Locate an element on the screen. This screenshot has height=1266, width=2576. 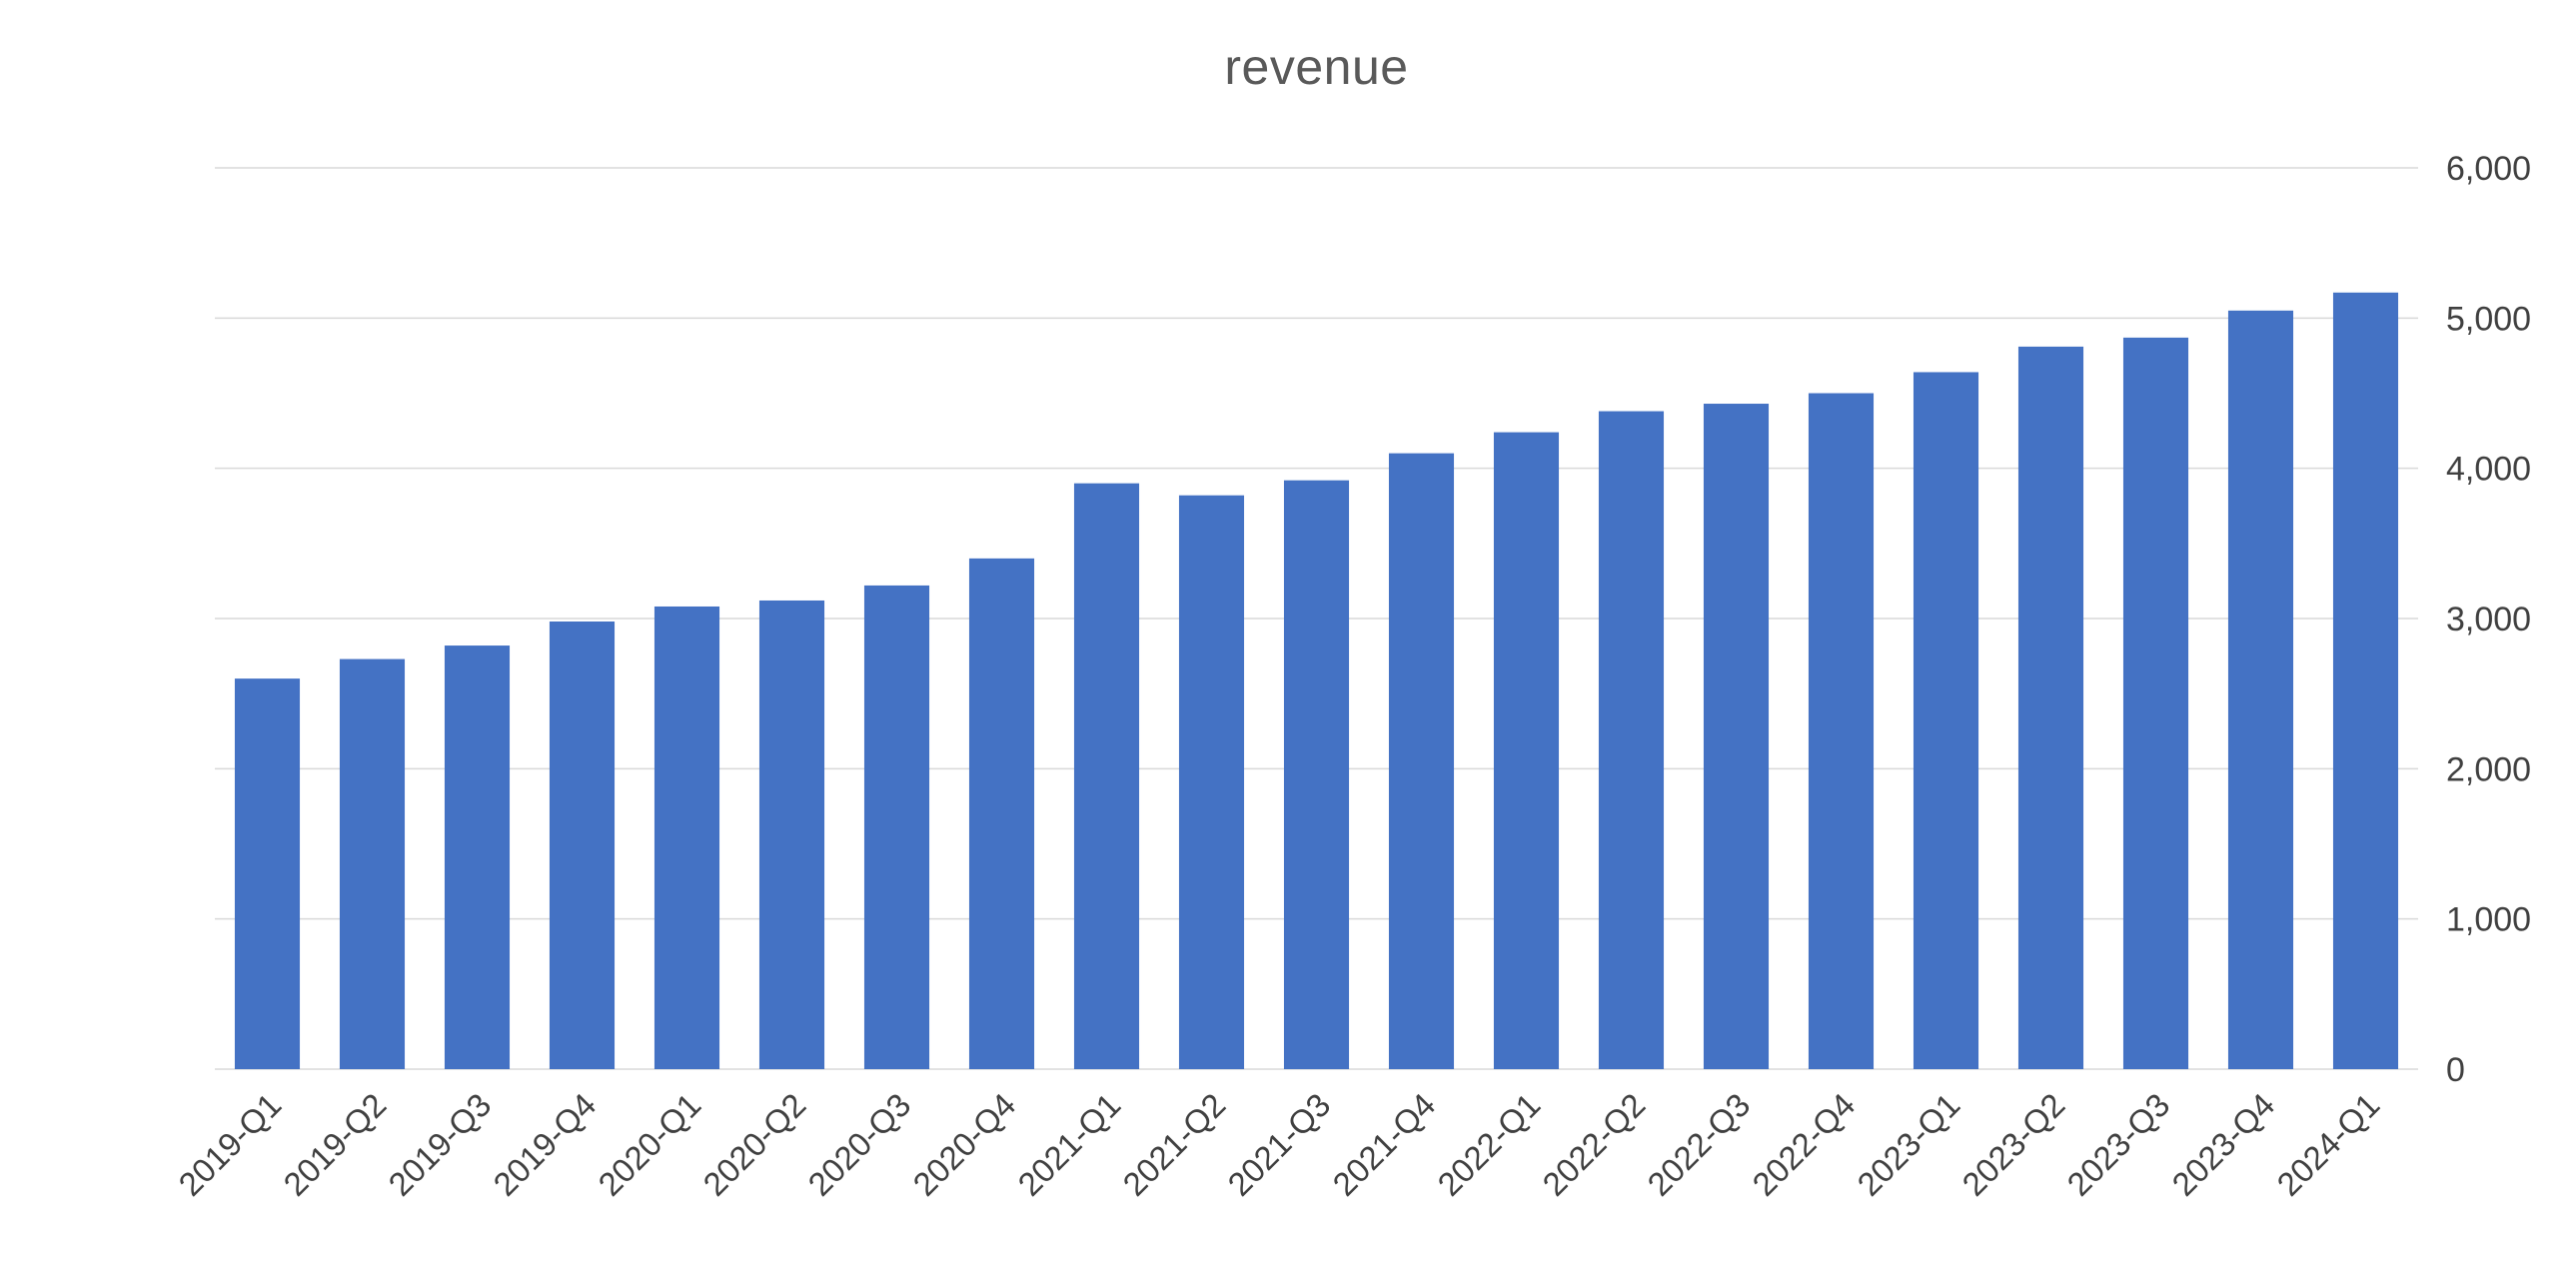
x-axis-category-label: 2024-Q1 is located at coordinates (2327, 1144).